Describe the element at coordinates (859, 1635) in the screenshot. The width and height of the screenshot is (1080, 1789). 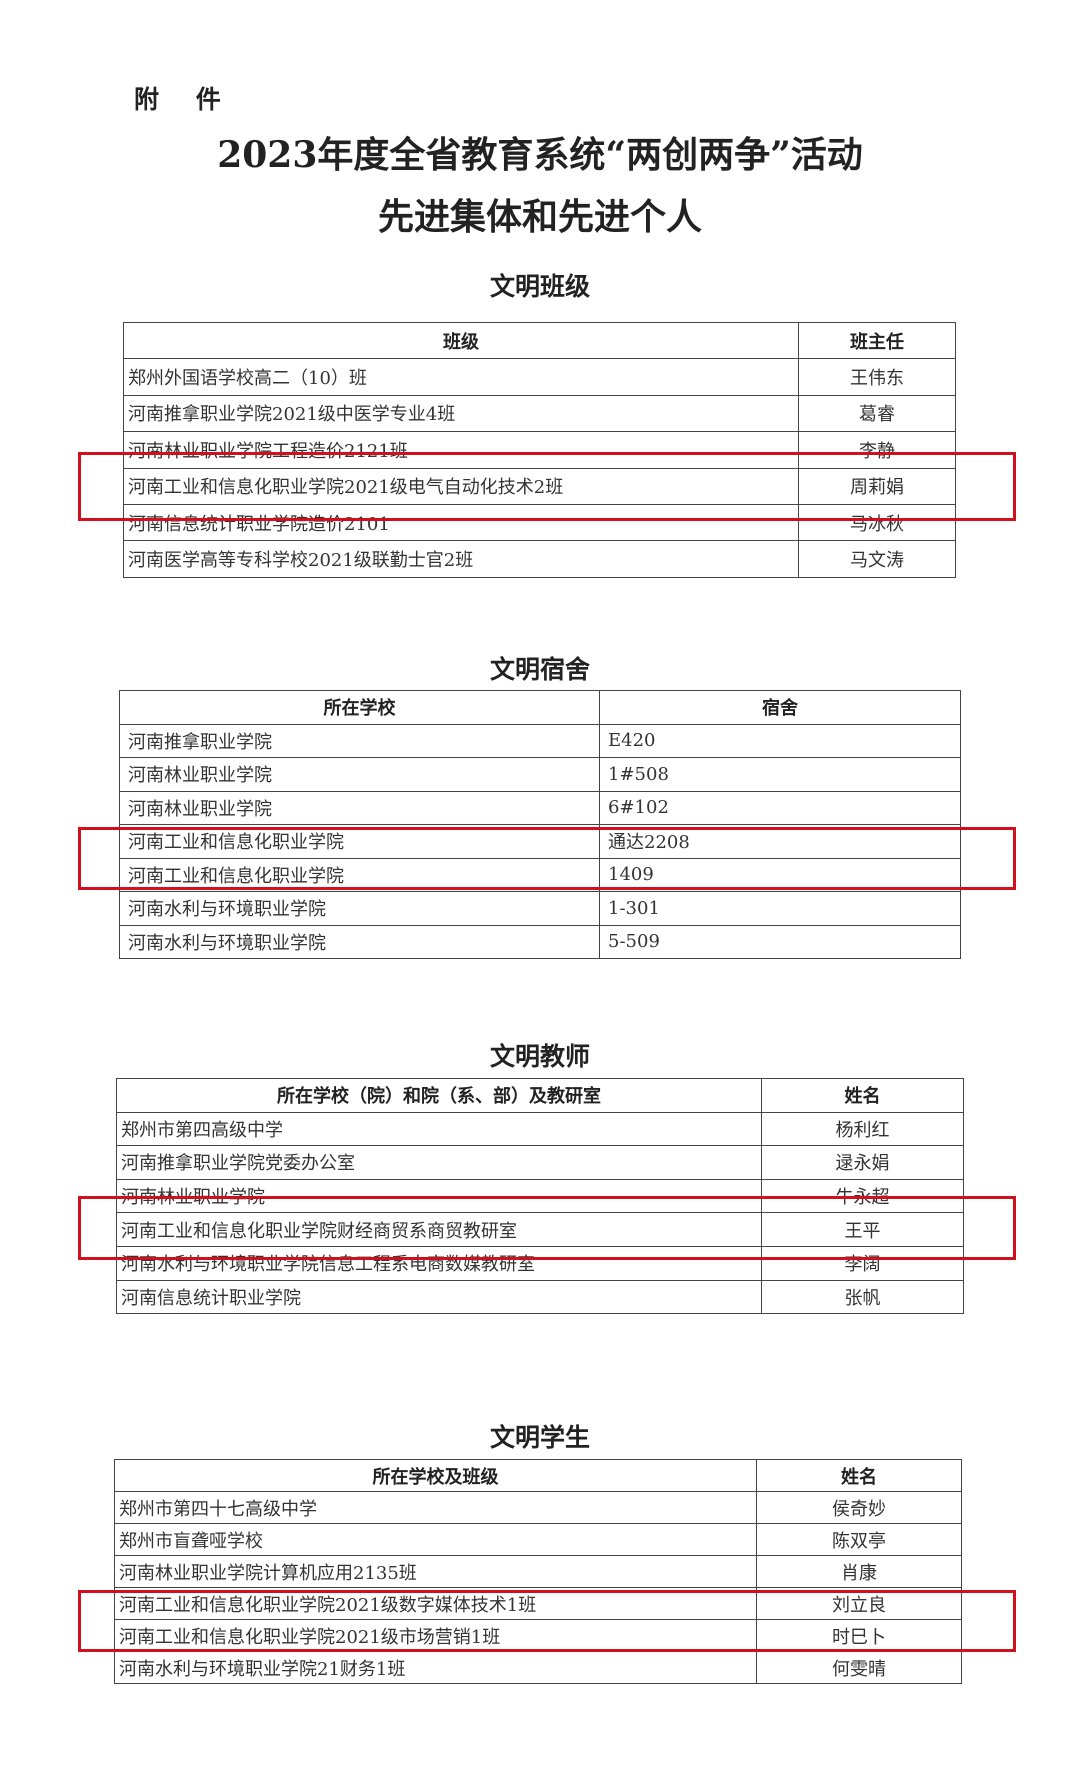
I see `cell-name: 时巳卜` at that location.